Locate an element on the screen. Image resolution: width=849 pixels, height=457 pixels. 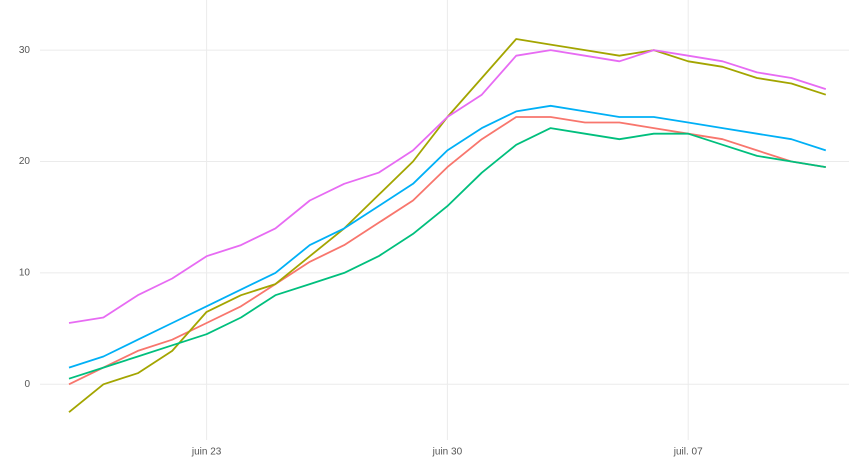
y-tick-label: 10 is located at coordinates (25, 273).